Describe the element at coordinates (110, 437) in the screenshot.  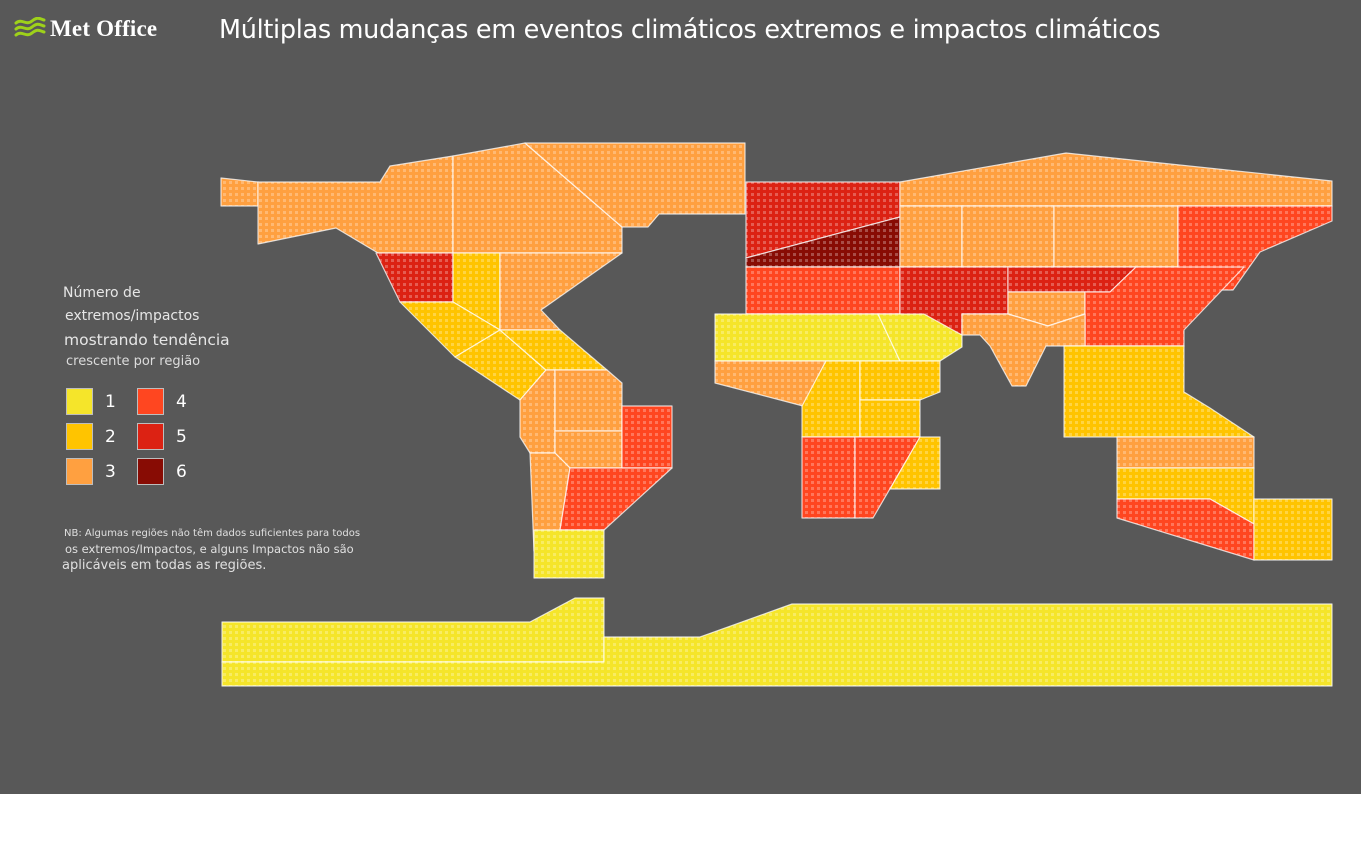
I see `legend-label-2: 2` at that location.